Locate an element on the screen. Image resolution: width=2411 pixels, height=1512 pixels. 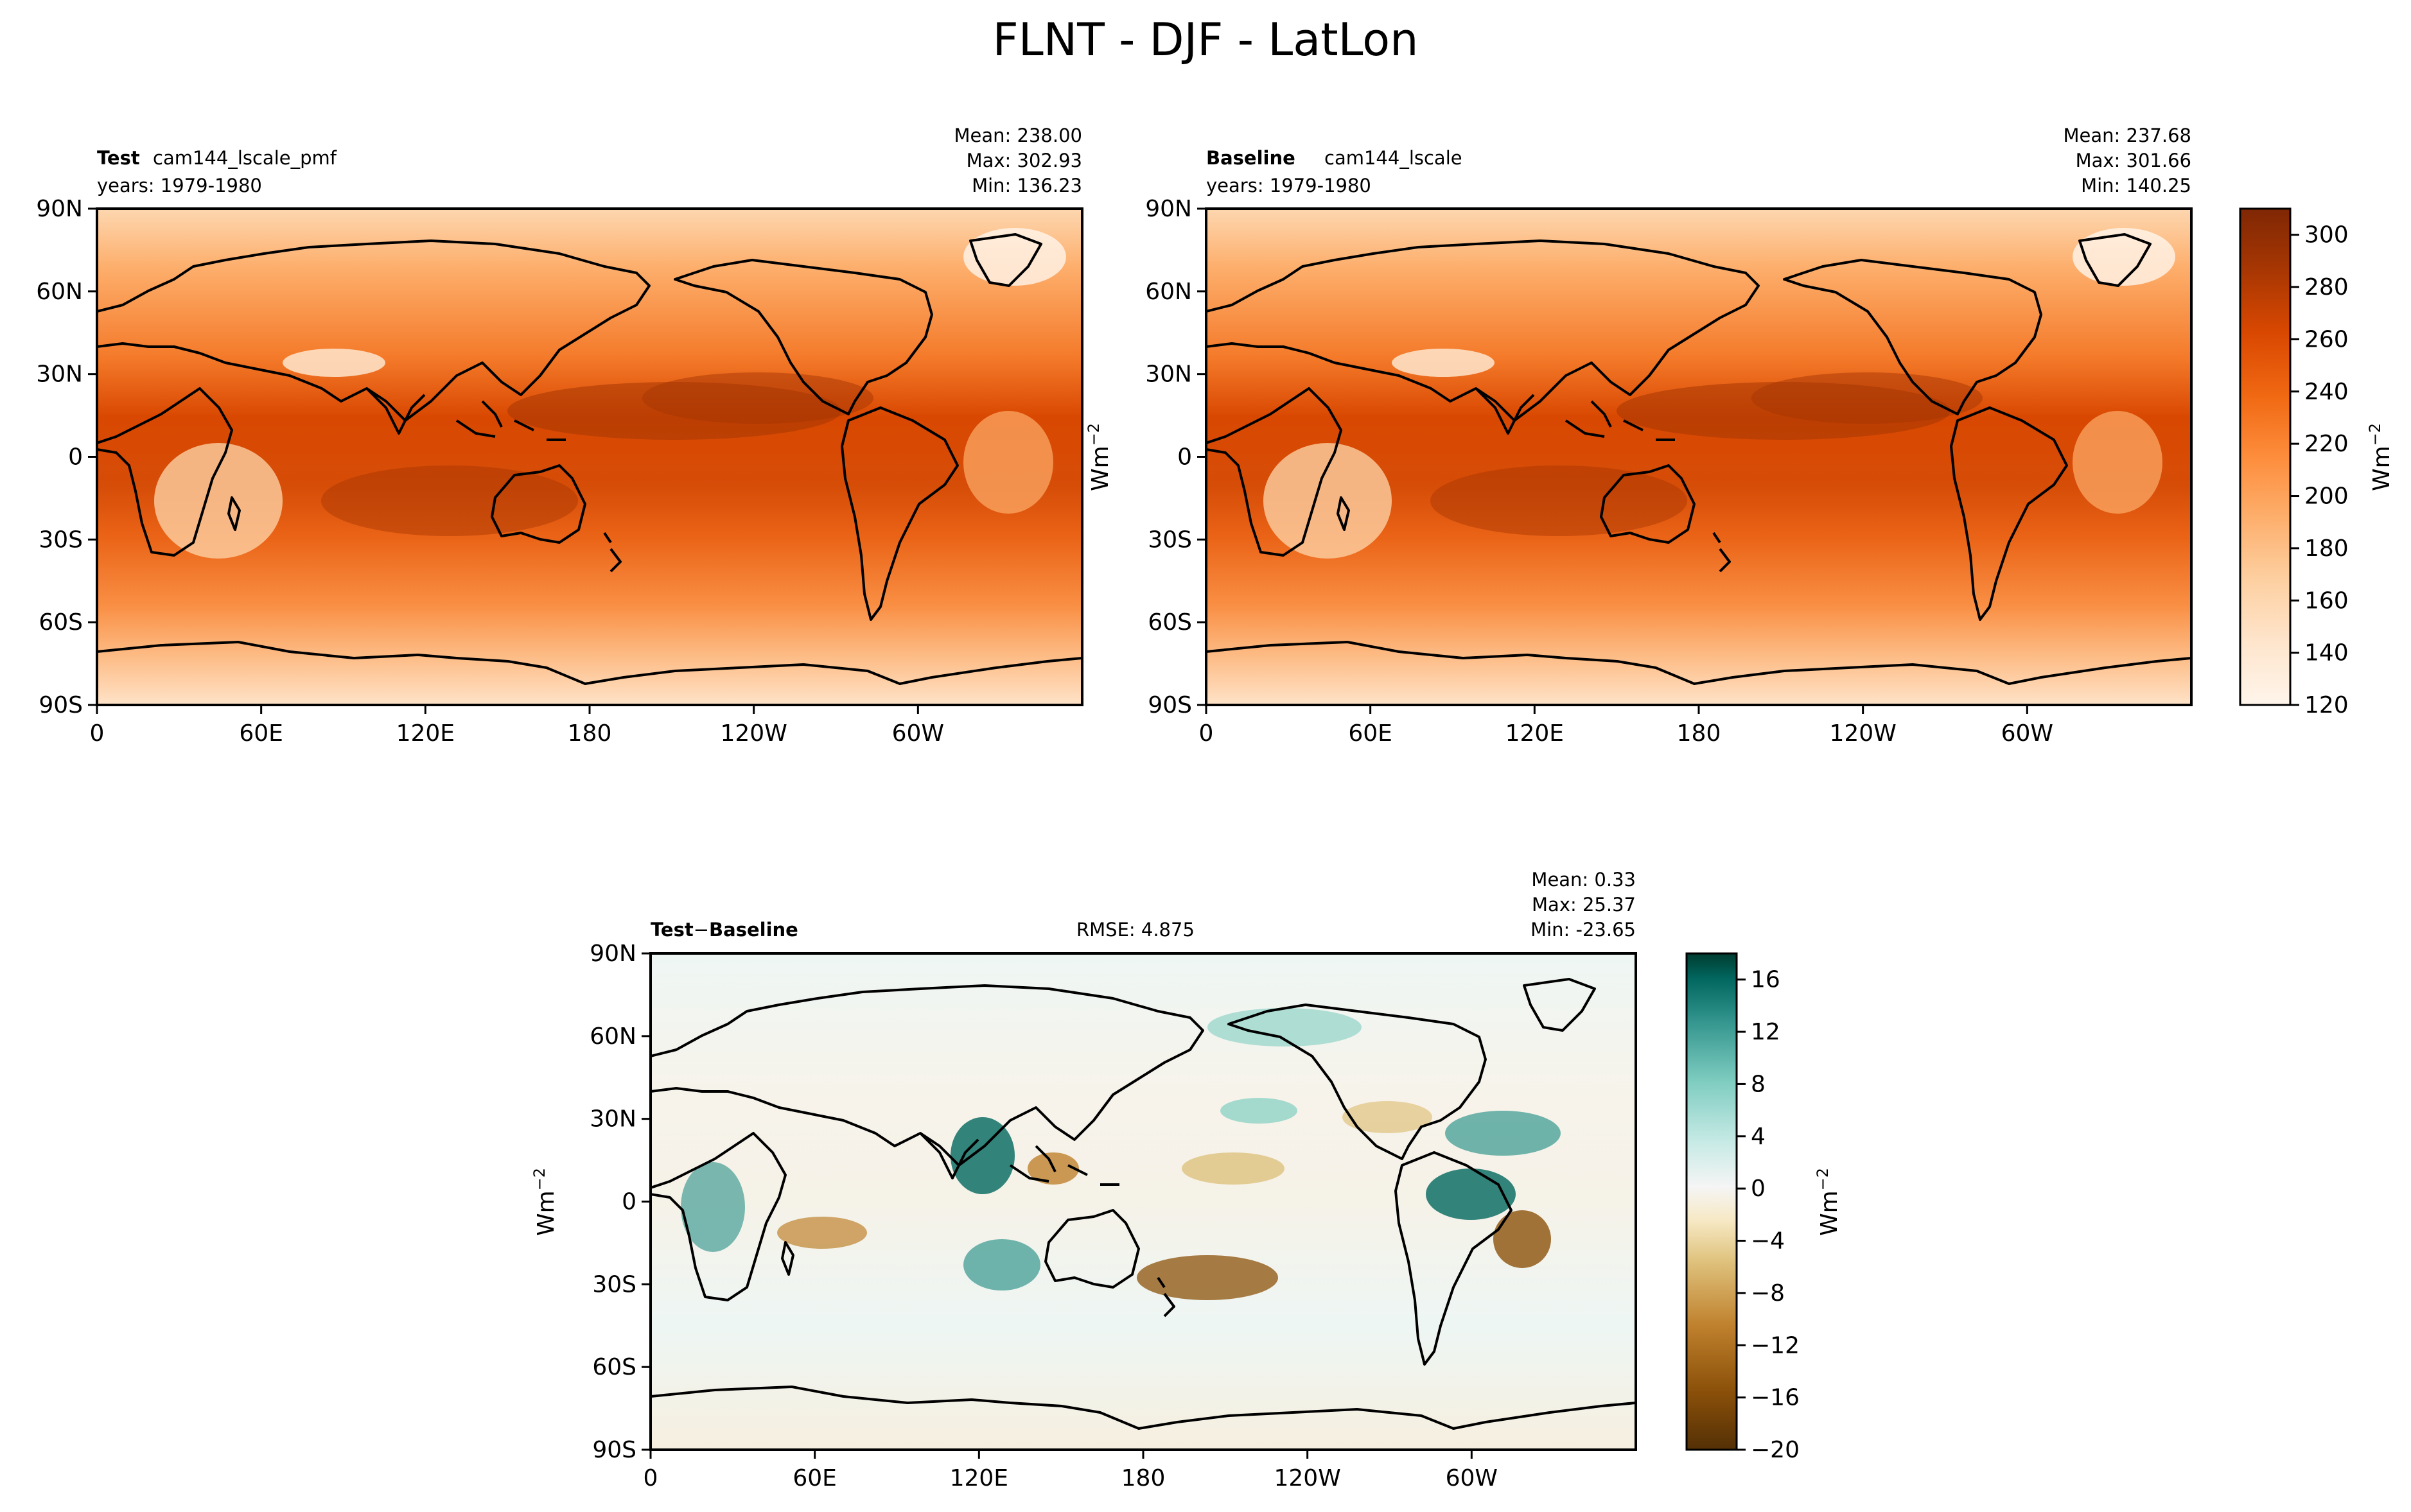
seq-colorbar-tick-label: 120 is located at coordinates (2326, 705).